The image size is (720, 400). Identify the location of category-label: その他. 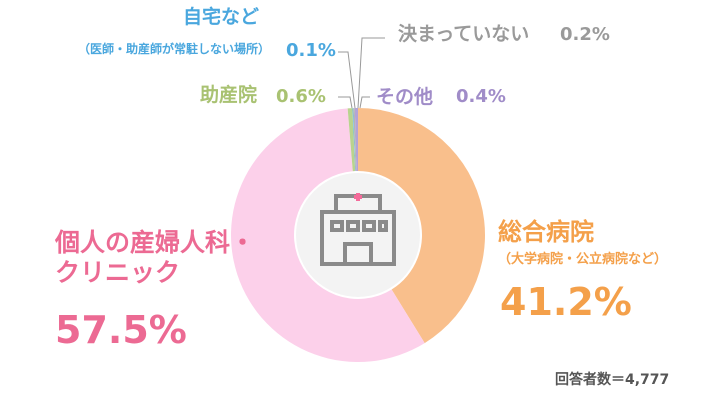
(405, 97).